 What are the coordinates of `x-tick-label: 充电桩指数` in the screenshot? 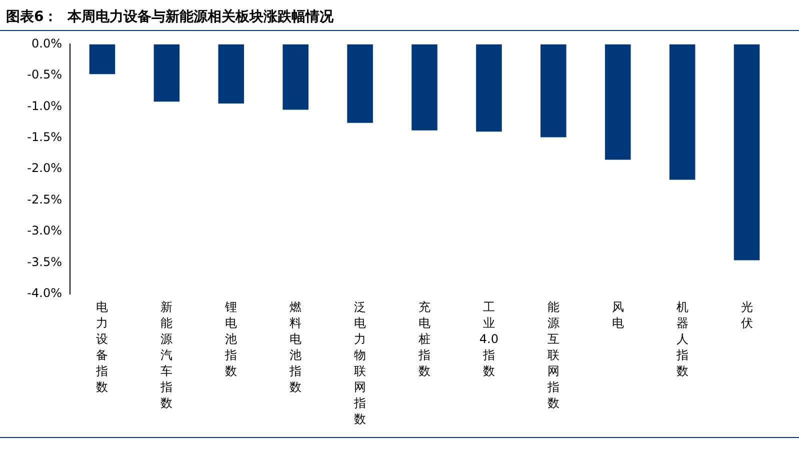 It's located at (424, 339).